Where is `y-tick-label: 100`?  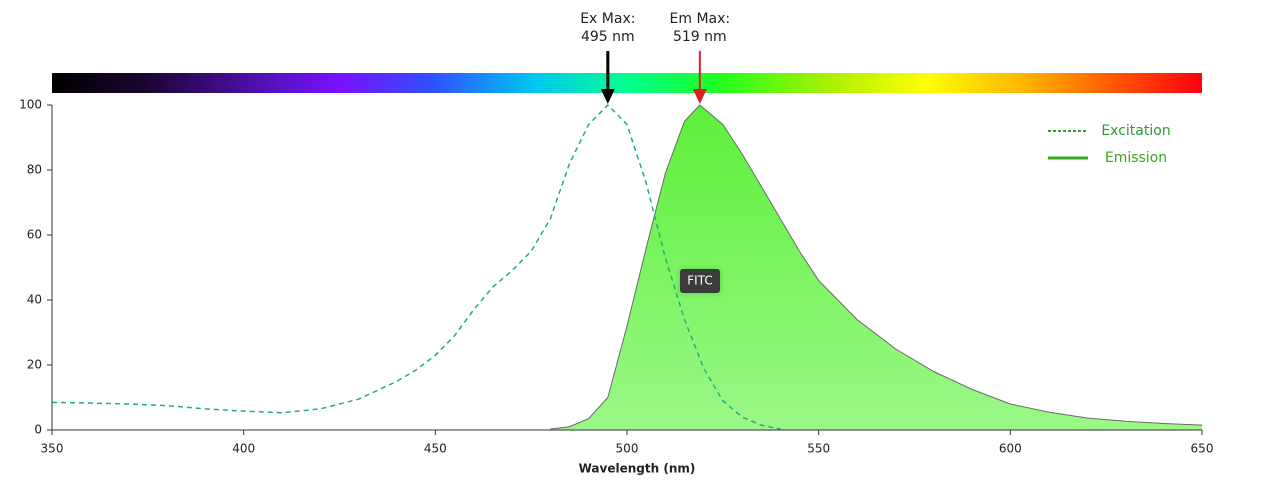 y-tick-label: 100 is located at coordinates (30, 105).